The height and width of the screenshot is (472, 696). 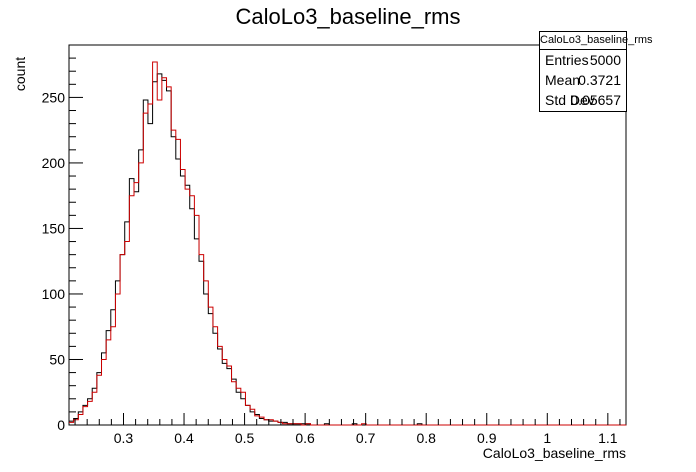 What do you see at coordinates (54, 163) in the screenshot?
I see `y-tick-label: 200` at bounding box center [54, 163].